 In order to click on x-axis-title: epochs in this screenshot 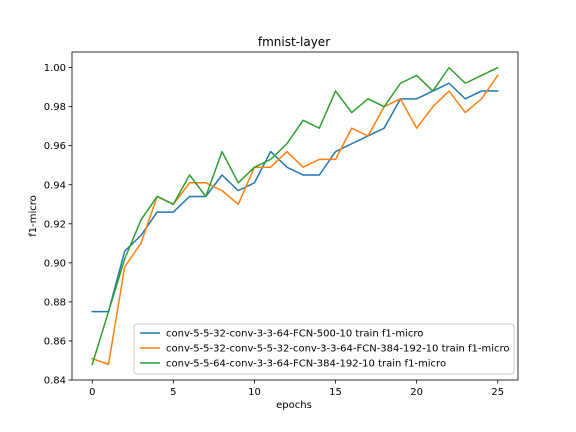, I will do `click(294, 405)`.